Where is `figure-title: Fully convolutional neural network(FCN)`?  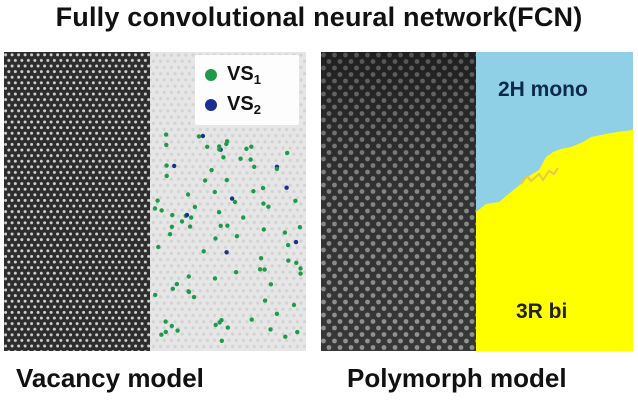 figure-title: Fully convolutional neural network(FCN) is located at coordinates (319, 17).